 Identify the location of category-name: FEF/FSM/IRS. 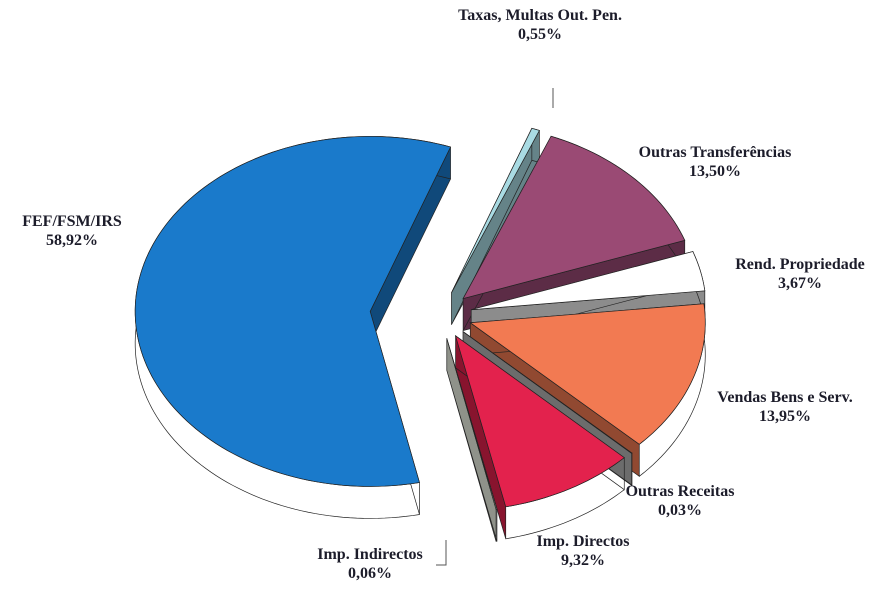
(72, 221).